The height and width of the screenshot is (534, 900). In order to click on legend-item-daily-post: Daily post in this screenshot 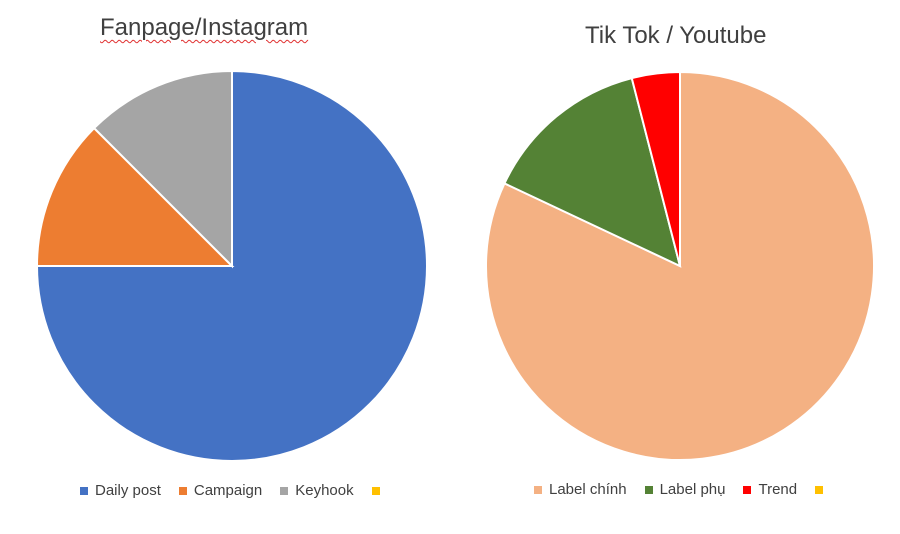, I will do `click(120, 490)`.